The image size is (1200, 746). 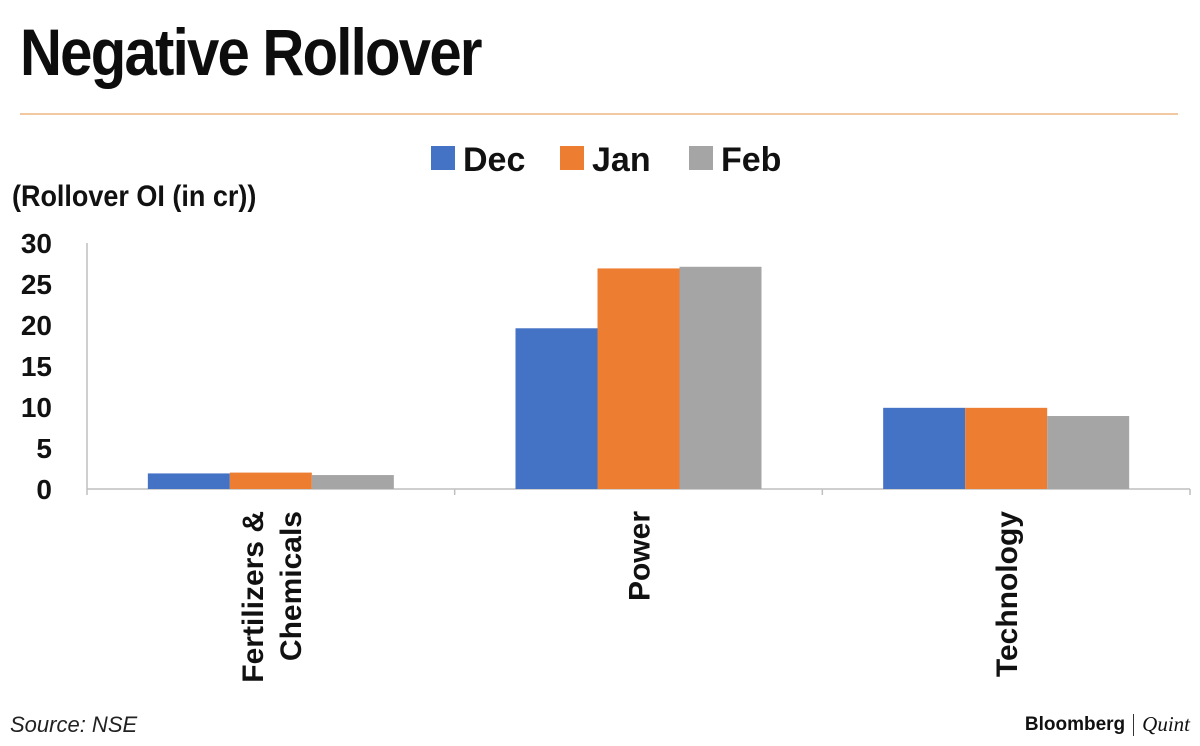 I want to click on title-divider, so click(x=599, y=114).